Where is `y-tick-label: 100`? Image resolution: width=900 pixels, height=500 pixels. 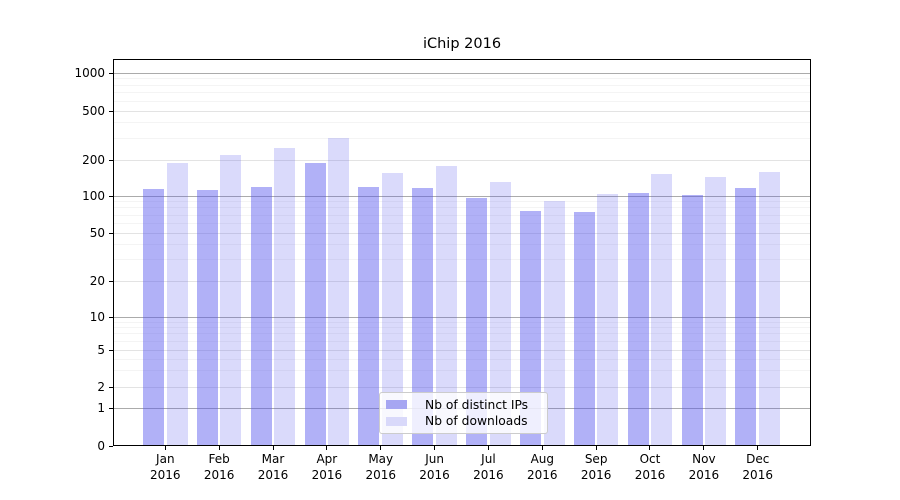 y-tick-label: 100 is located at coordinates (93, 196).